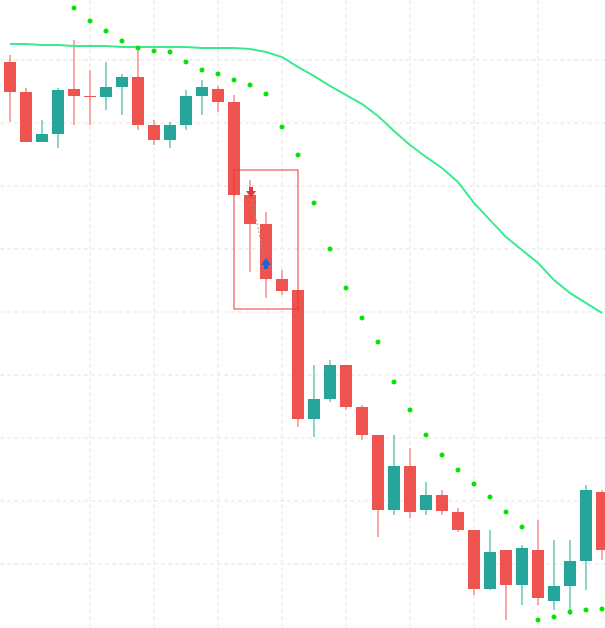  Describe the element at coordinates (251, 192) in the screenshot. I see `sell-arrow` at that location.